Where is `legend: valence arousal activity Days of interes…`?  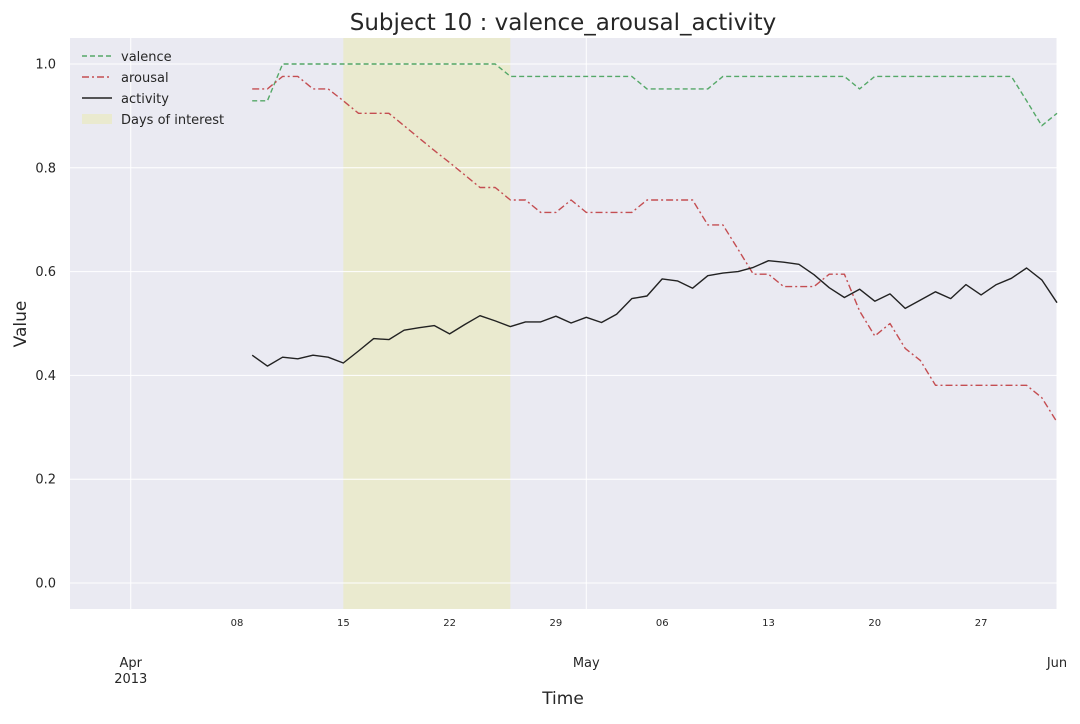
legend: valence arousal activity Days of interes… is located at coordinates (153, 89).